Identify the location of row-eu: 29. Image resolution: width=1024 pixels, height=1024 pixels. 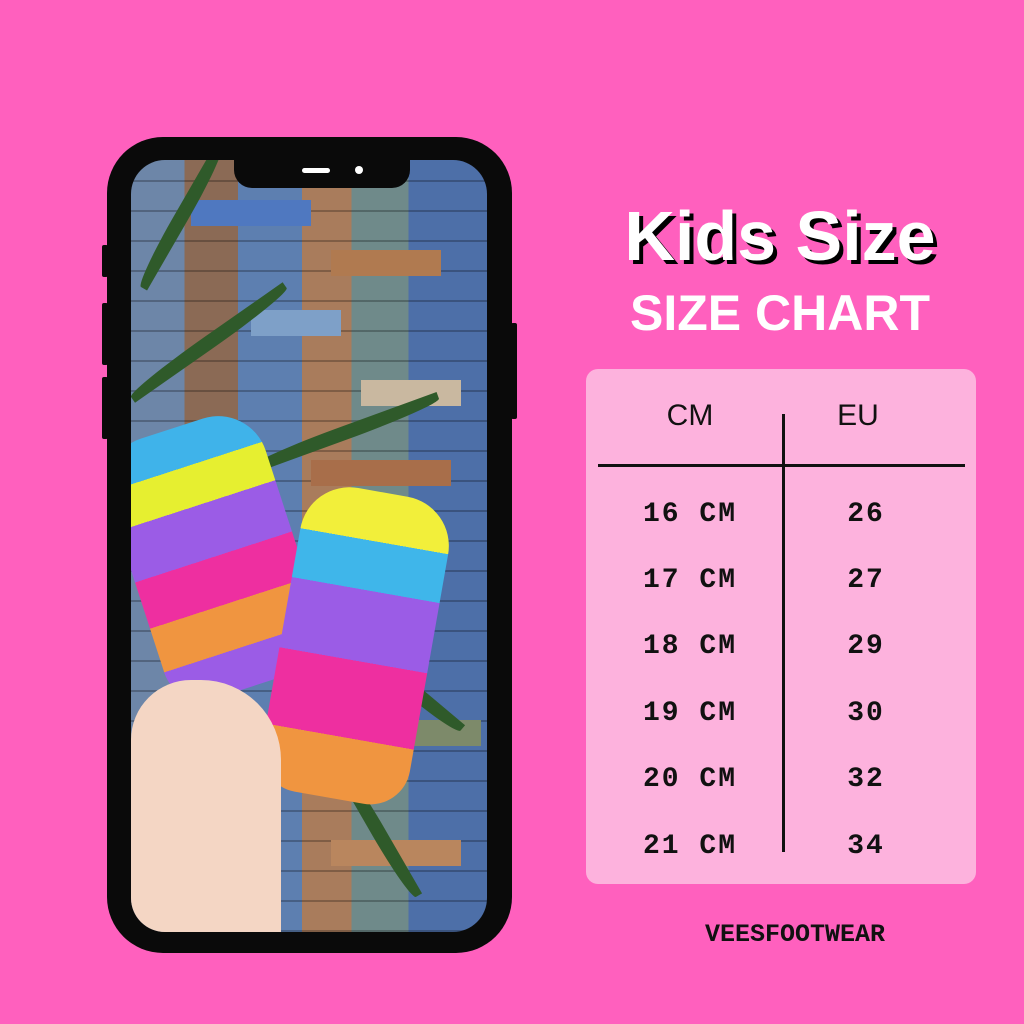
(866, 646).